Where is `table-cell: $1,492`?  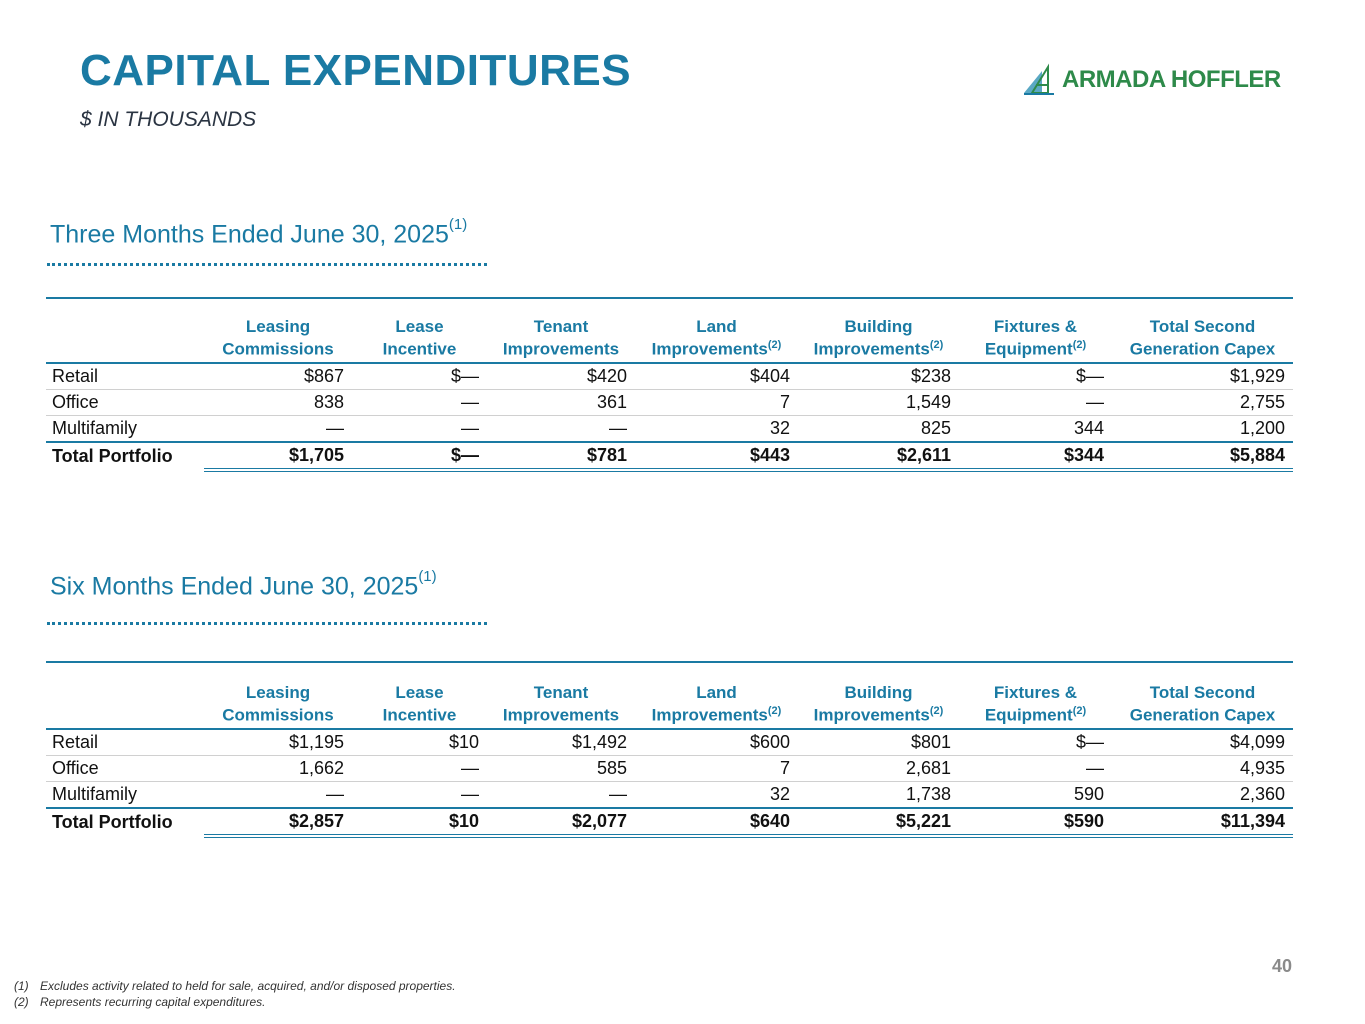
table-cell: $1,492 is located at coordinates (561, 742).